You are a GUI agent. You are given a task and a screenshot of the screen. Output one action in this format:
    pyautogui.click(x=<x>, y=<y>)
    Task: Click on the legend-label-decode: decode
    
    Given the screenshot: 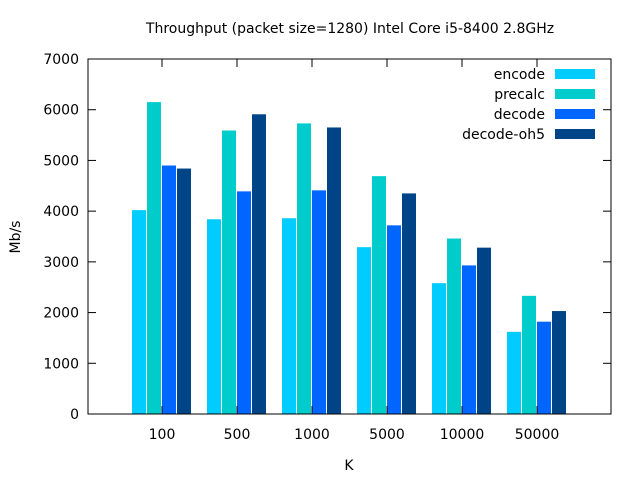 What is the action you would take?
    pyautogui.click(x=519, y=115)
    